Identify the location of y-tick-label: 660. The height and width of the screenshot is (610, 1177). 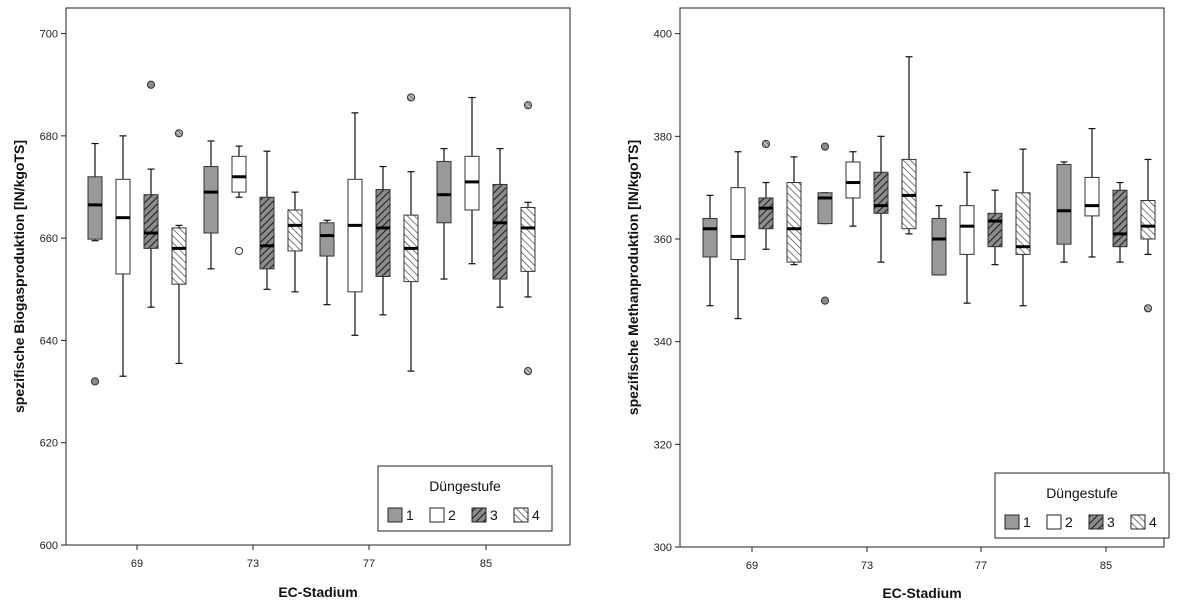
(49, 239).